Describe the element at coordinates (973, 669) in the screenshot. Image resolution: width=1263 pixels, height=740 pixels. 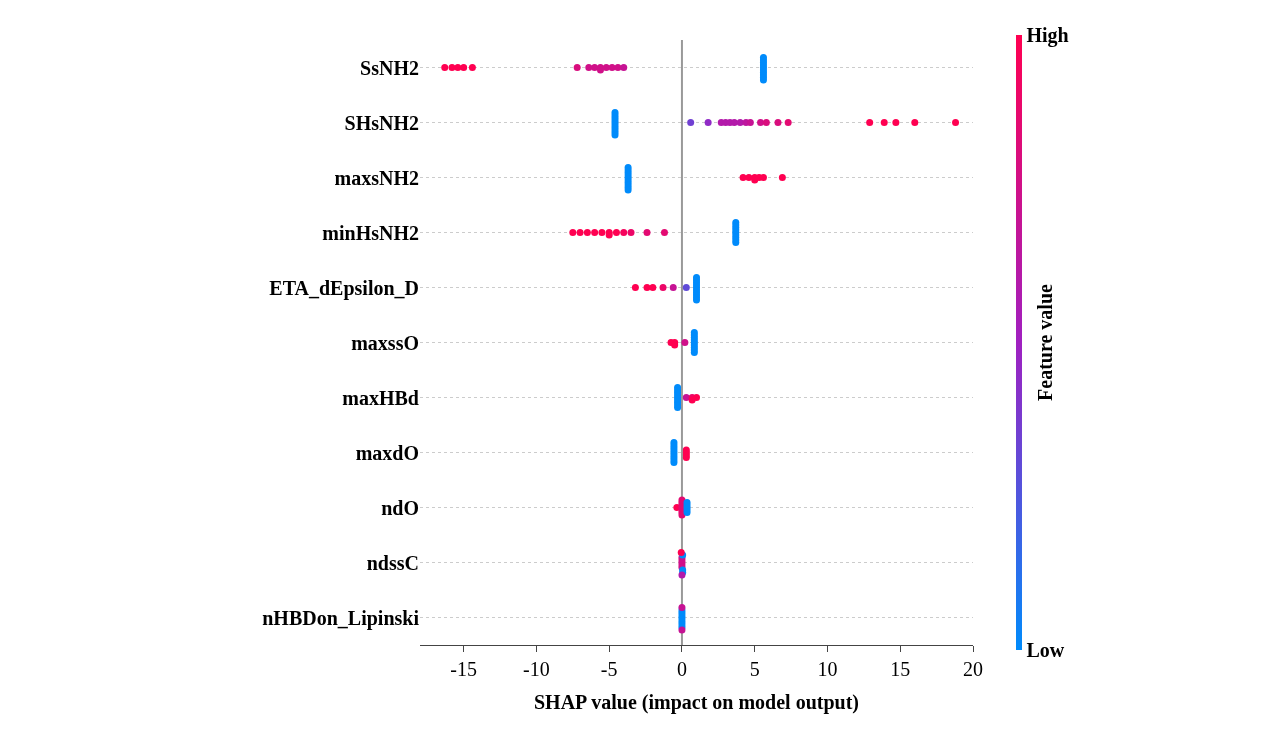
I see `x-tick-label: 20` at that location.